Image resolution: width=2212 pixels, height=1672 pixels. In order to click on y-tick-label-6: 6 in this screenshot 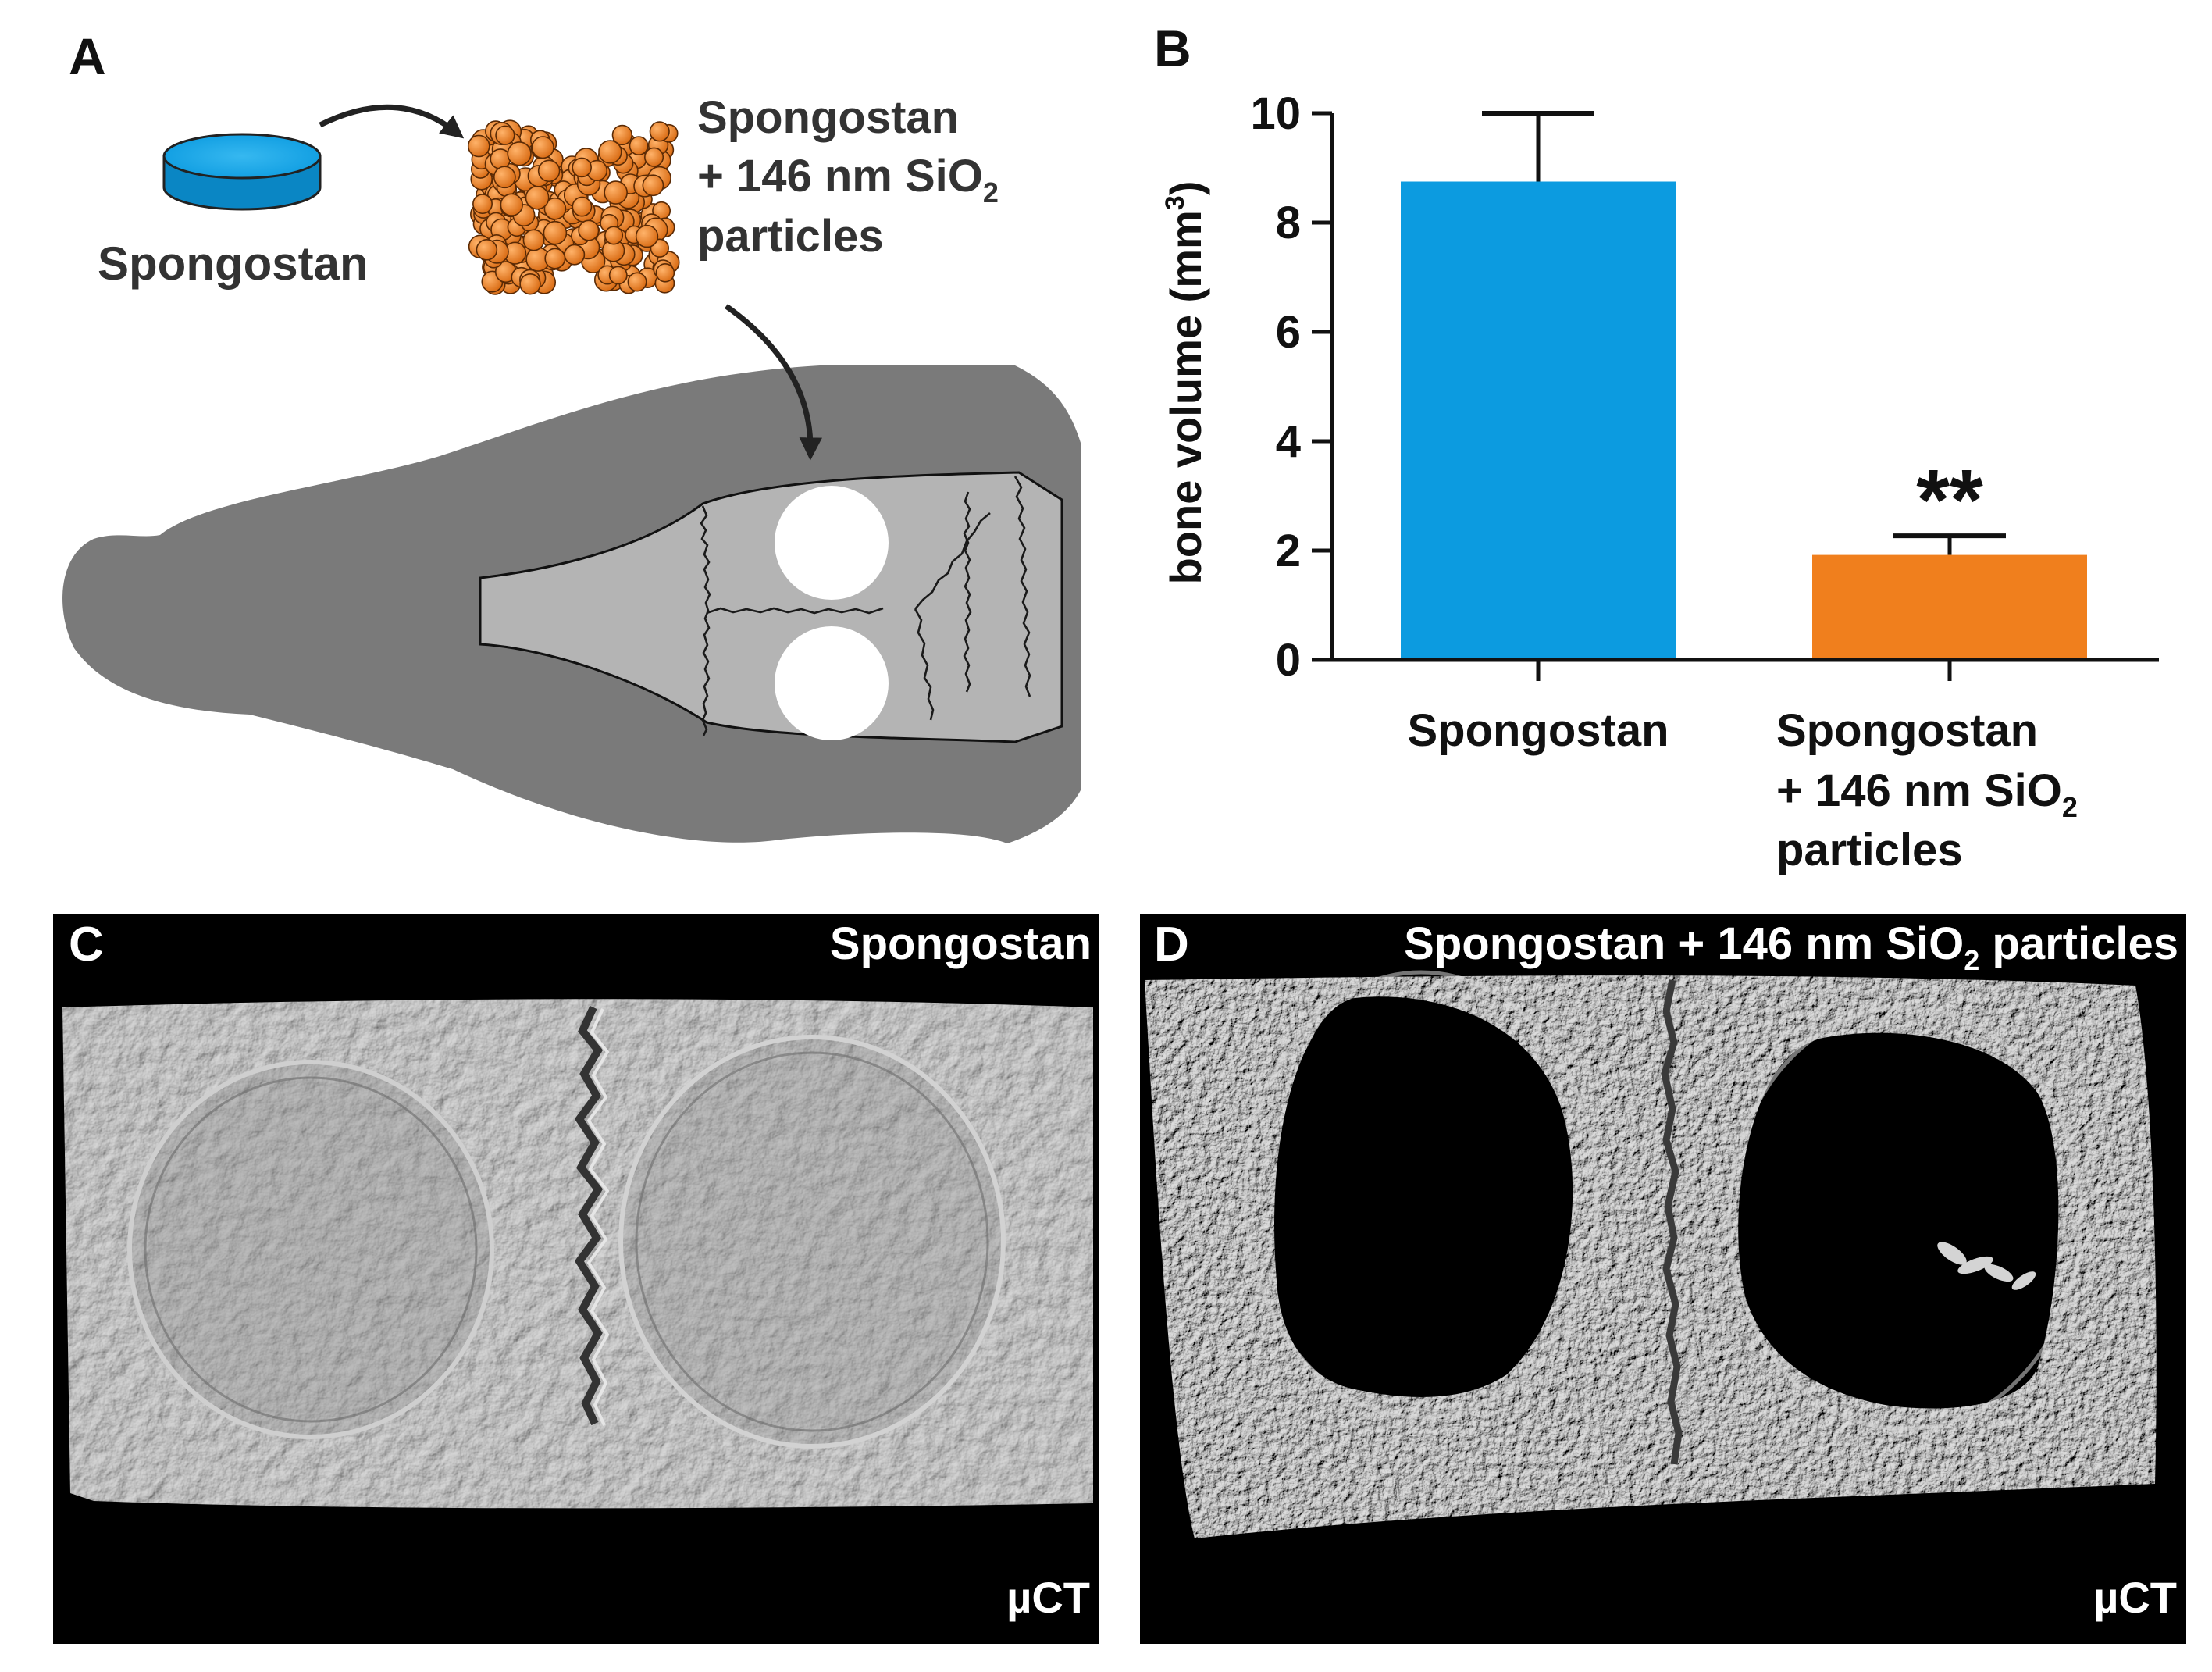, I will do `click(1288, 332)`.